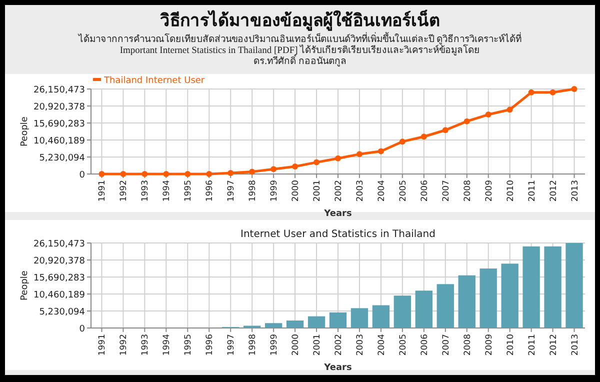 This screenshot has height=382, width=600. I want to click on y-tick-label: 20,920,378, so click(59, 107).